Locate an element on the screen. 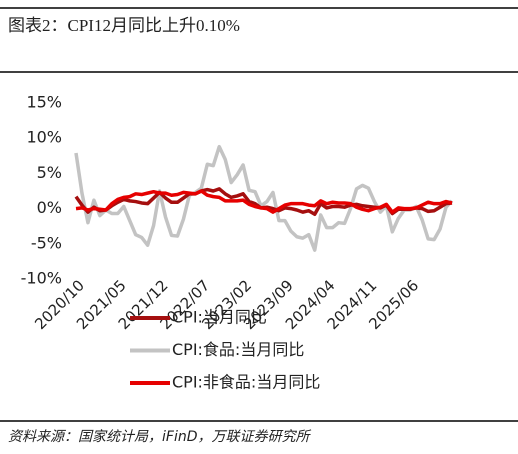  y-tick-label: 0% is located at coordinates (49, 207).